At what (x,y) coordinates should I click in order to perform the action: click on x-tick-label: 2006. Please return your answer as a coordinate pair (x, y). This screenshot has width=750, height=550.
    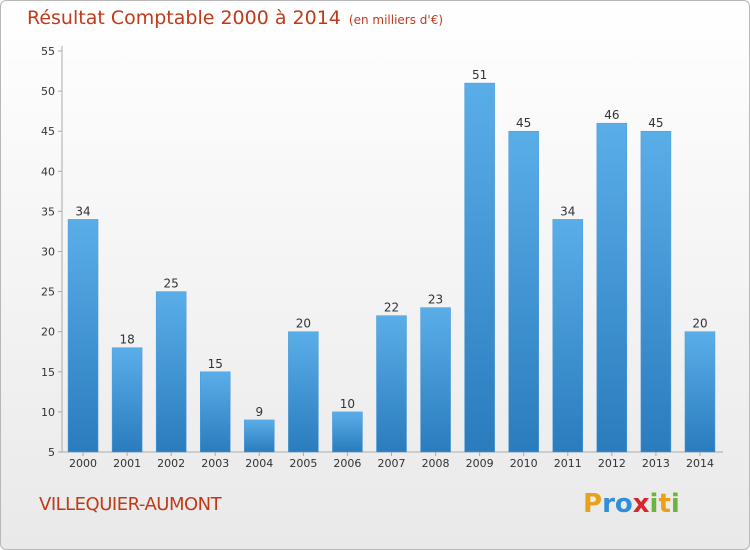
    Looking at the image, I should click on (347, 463).